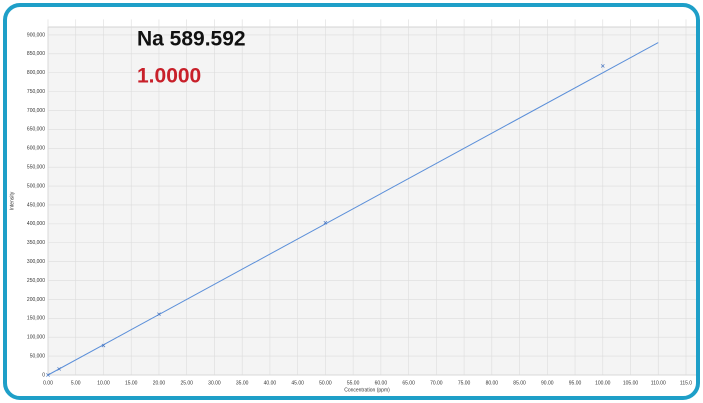 The height and width of the screenshot is (403, 703). What do you see at coordinates (36, 168) in the screenshot?
I see `y-tick-label: 550,000` at bounding box center [36, 168].